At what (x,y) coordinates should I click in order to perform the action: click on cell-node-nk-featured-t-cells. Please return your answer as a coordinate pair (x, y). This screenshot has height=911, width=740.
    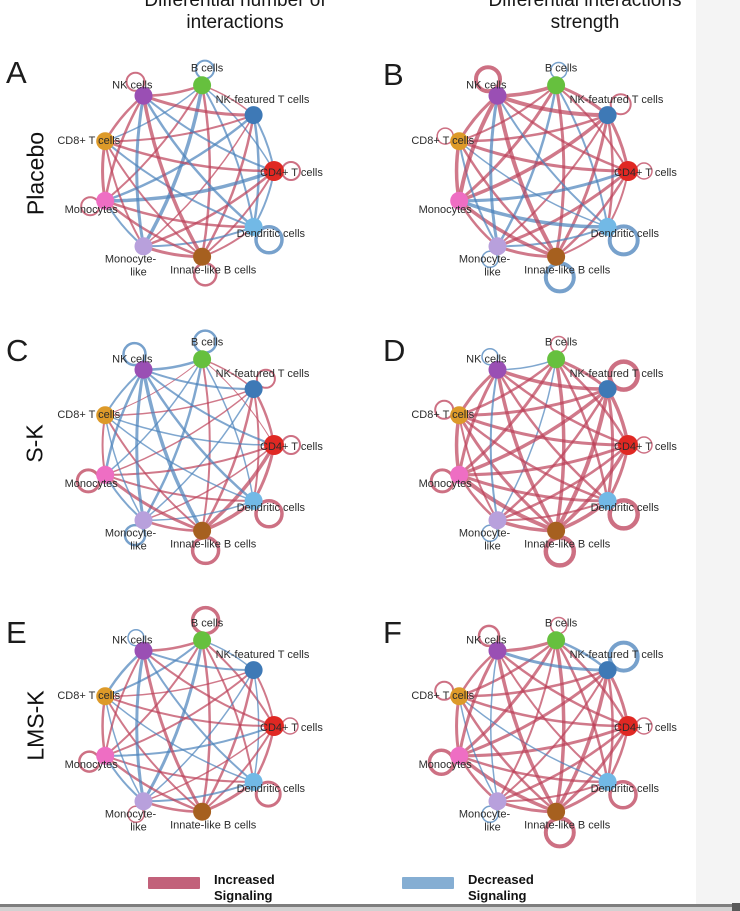
    Looking at the image, I should click on (253, 115).